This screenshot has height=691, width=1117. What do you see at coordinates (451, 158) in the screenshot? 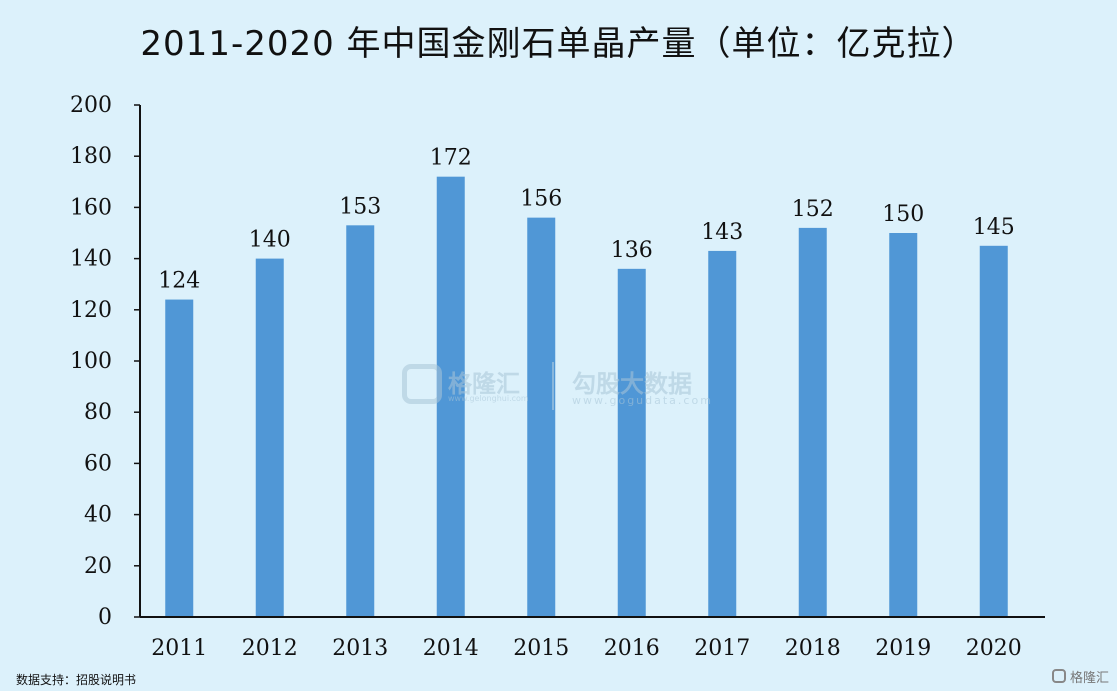
I see `data-label-2014: 172` at bounding box center [451, 158].